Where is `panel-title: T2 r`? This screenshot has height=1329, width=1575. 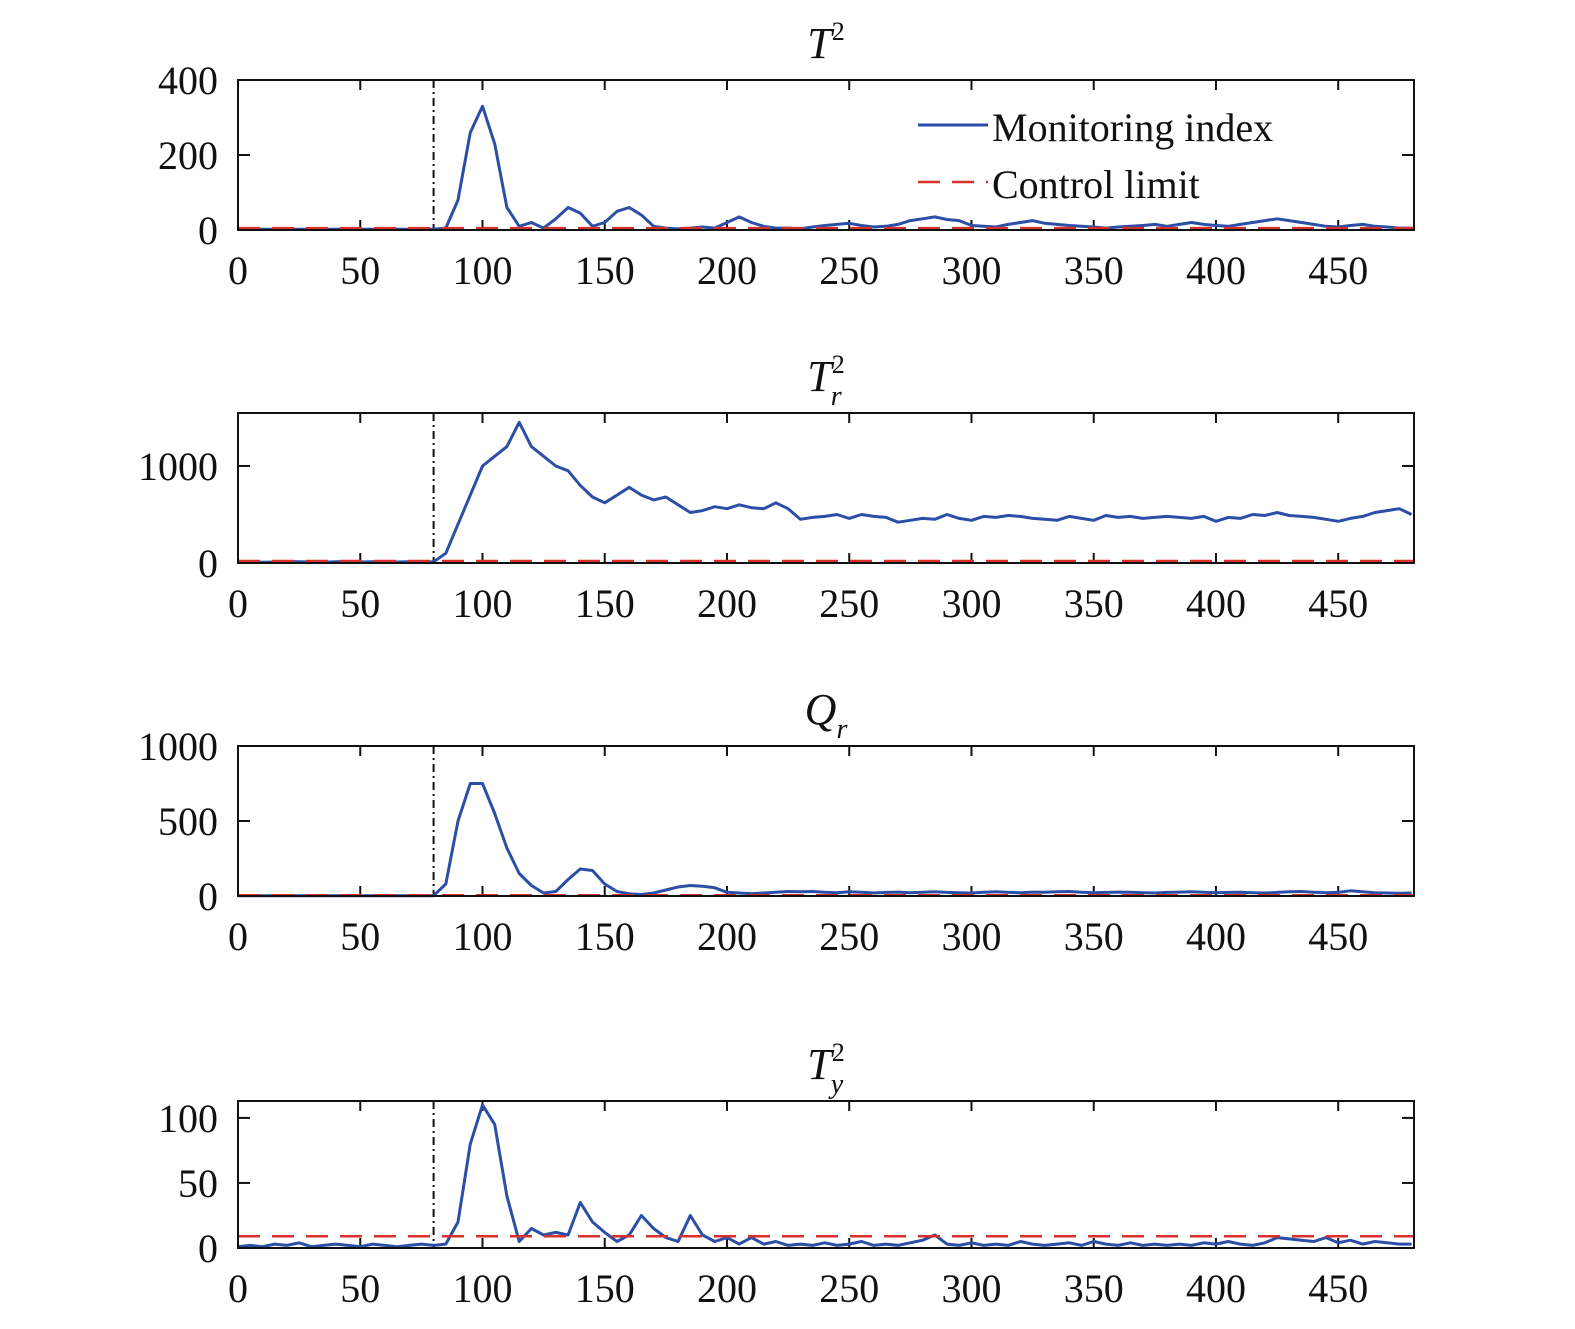 panel-title: T2 r is located at coordinates (825, 381).